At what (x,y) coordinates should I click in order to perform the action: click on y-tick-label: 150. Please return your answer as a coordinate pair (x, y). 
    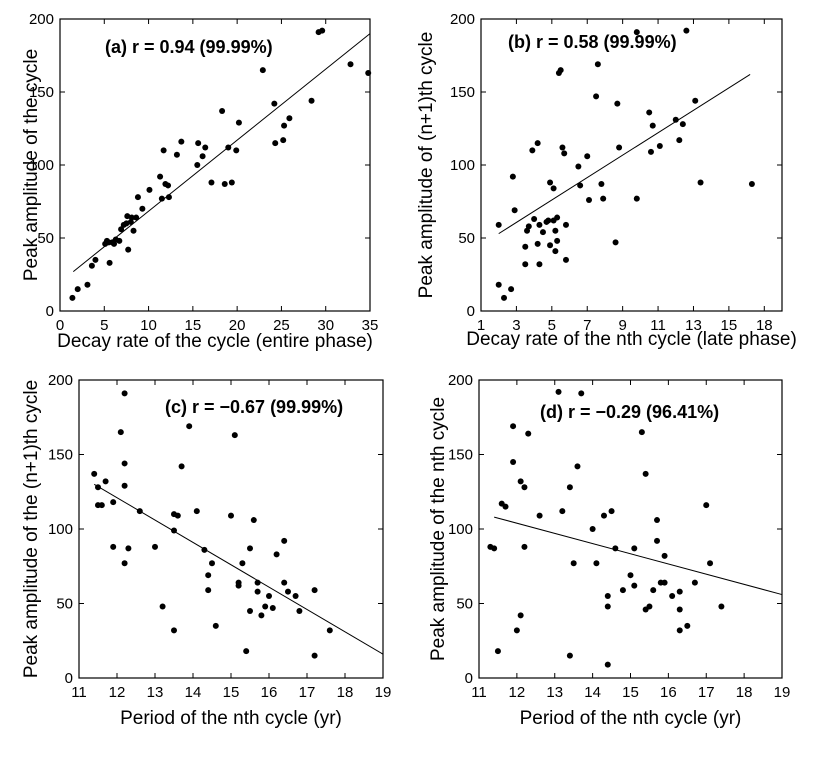
    Looking at the image, I should click on (462, 92).